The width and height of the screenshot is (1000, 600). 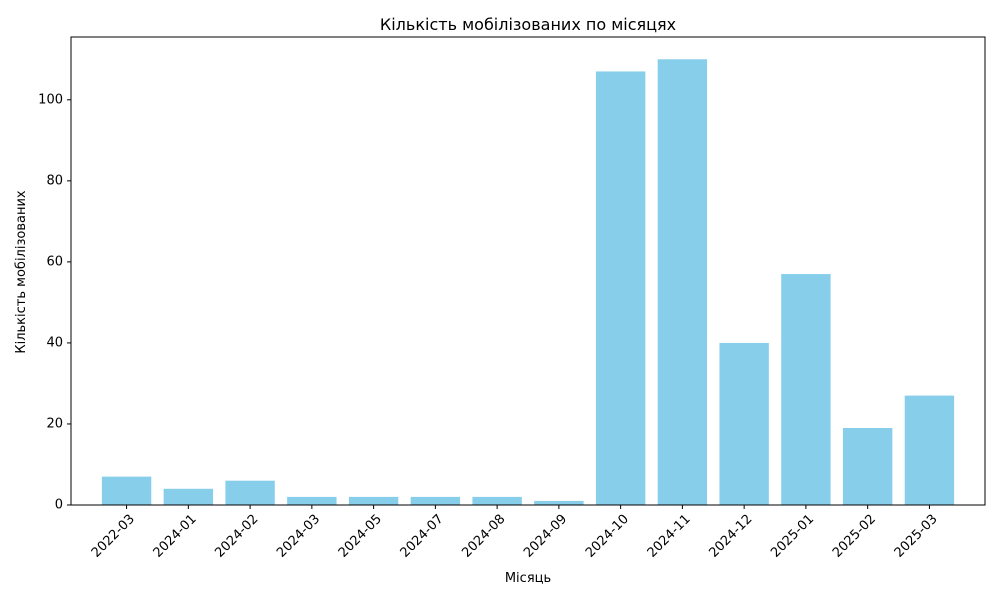 I want to click on x-tick-label: 2024-09, so click(x=545, y=536).